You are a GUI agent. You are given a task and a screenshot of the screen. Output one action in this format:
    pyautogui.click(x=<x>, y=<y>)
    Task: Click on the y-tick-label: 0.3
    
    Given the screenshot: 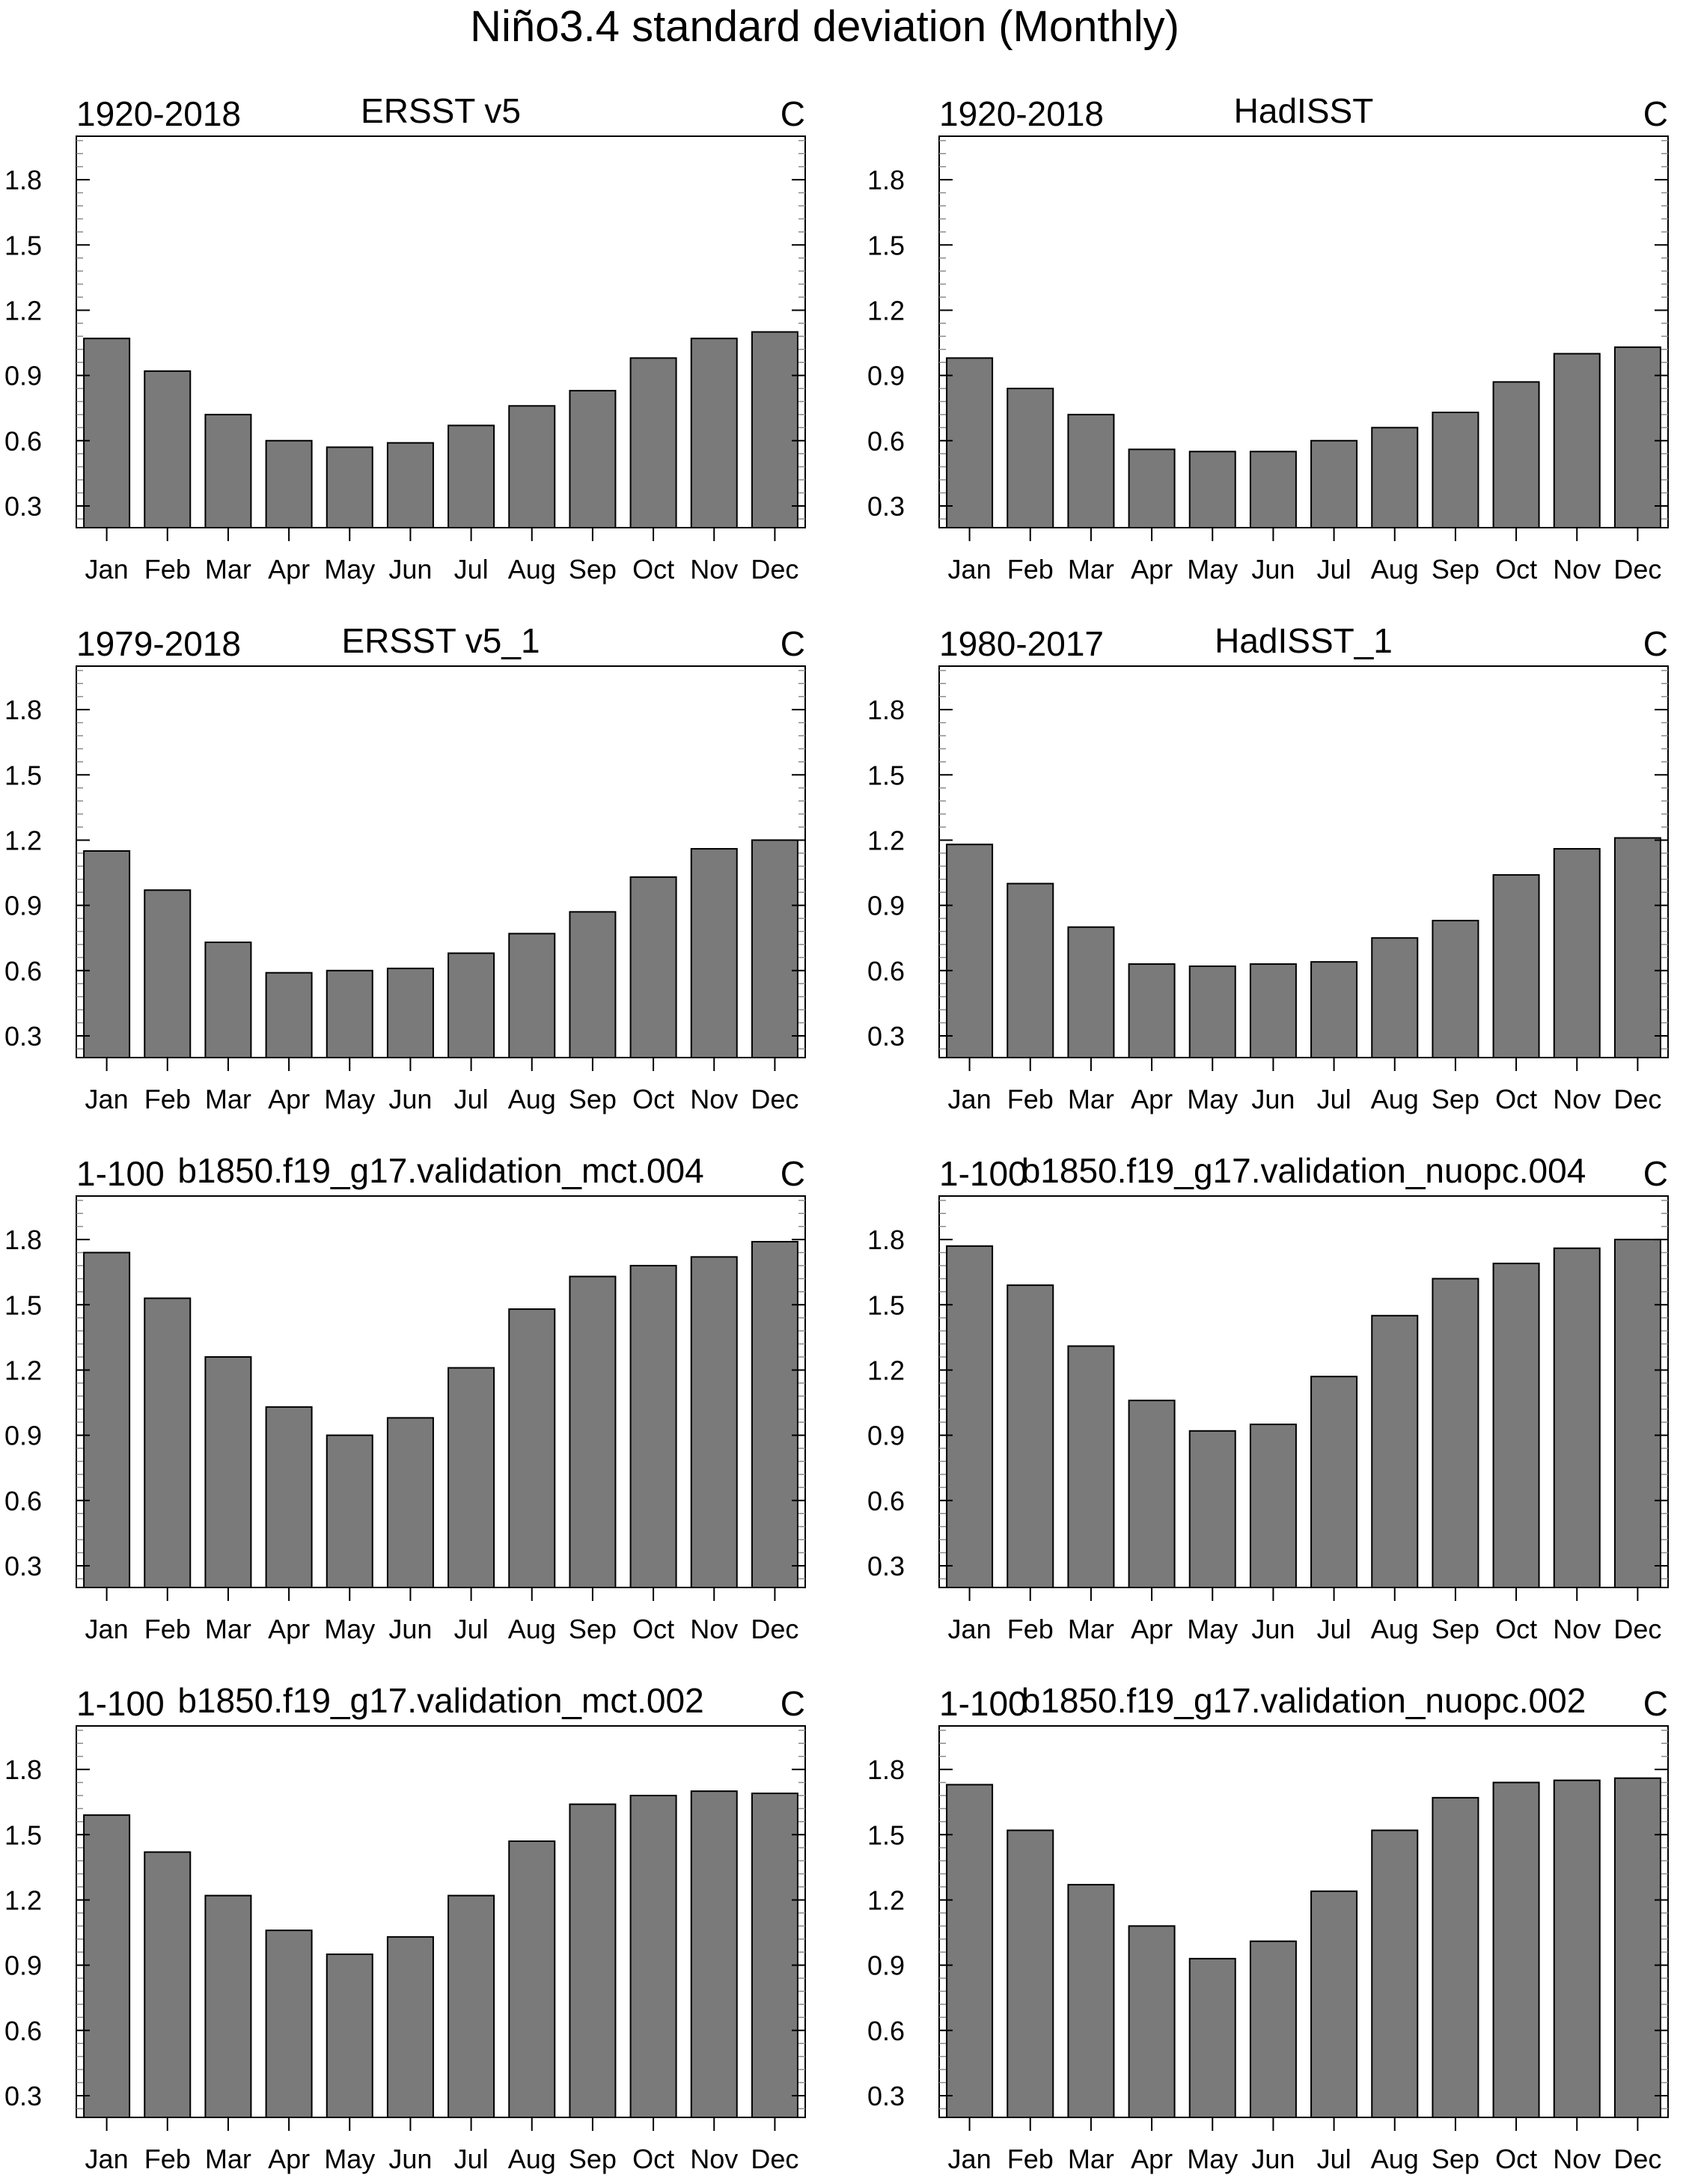 What is the action you would take?
    pyautogui.click(x=23, y=1036)
    